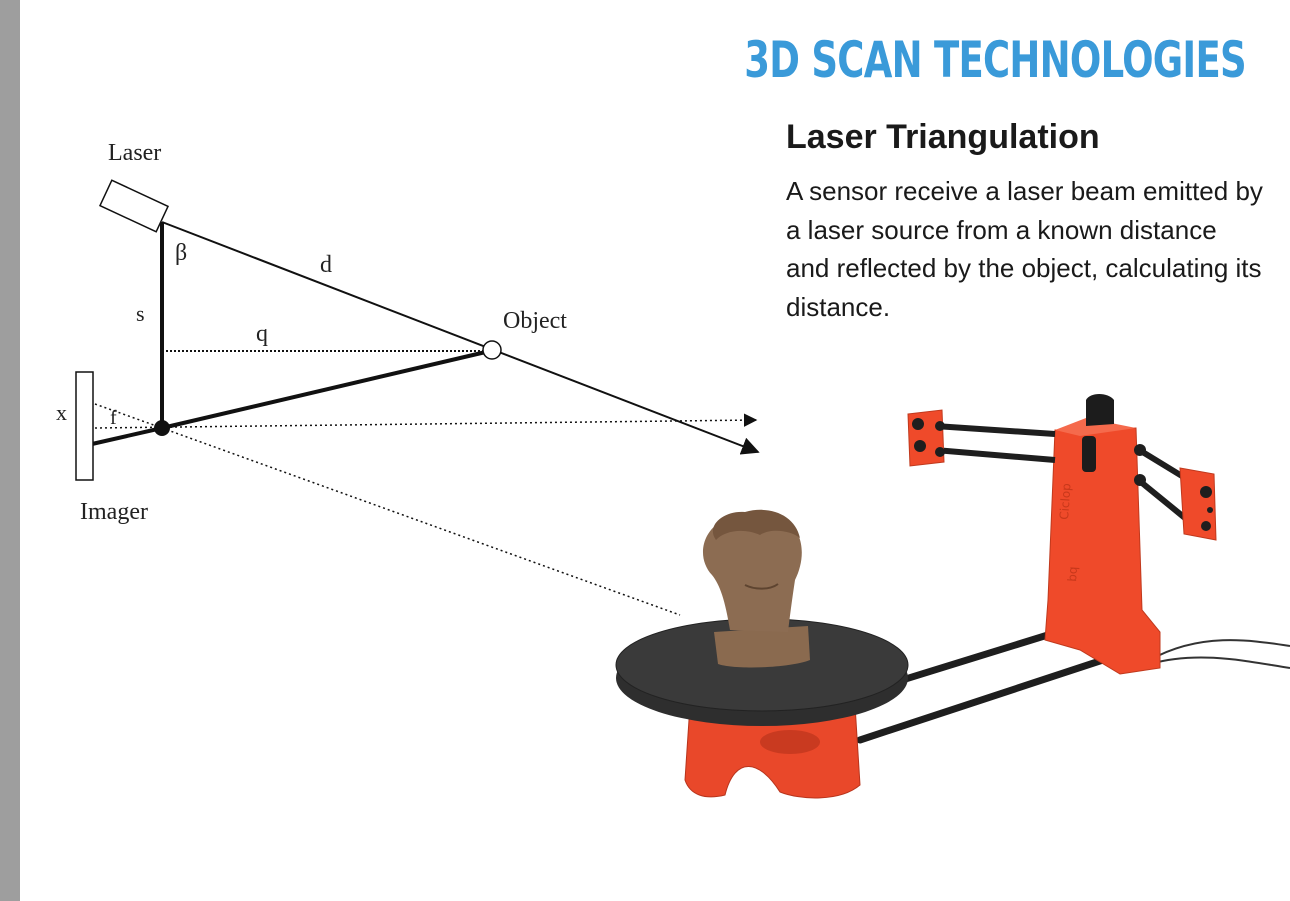 The width and height of the screenshot is (1290, 901). Describe the element at coordinates (162, 428) in the screenshot. I see `lens-point` at that location.